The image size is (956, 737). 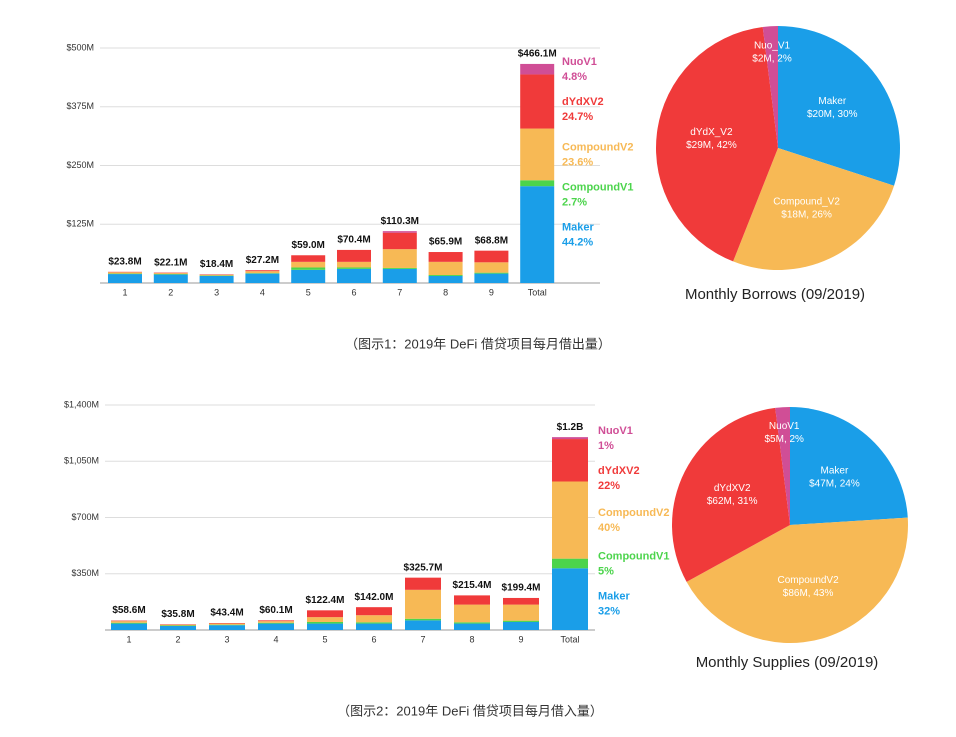 What do you see at coordinates (170, 262) in the screenshot?
I see `total-label: $22.1M` at bounding box center [170, 262].